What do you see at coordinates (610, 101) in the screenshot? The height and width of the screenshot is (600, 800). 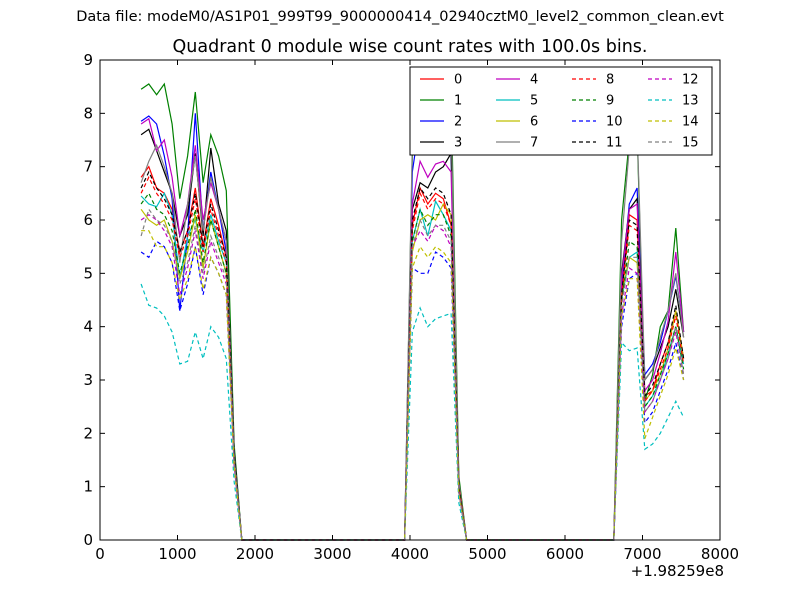 I see `legend-label-9: 9` at bounding box center [610, 101].